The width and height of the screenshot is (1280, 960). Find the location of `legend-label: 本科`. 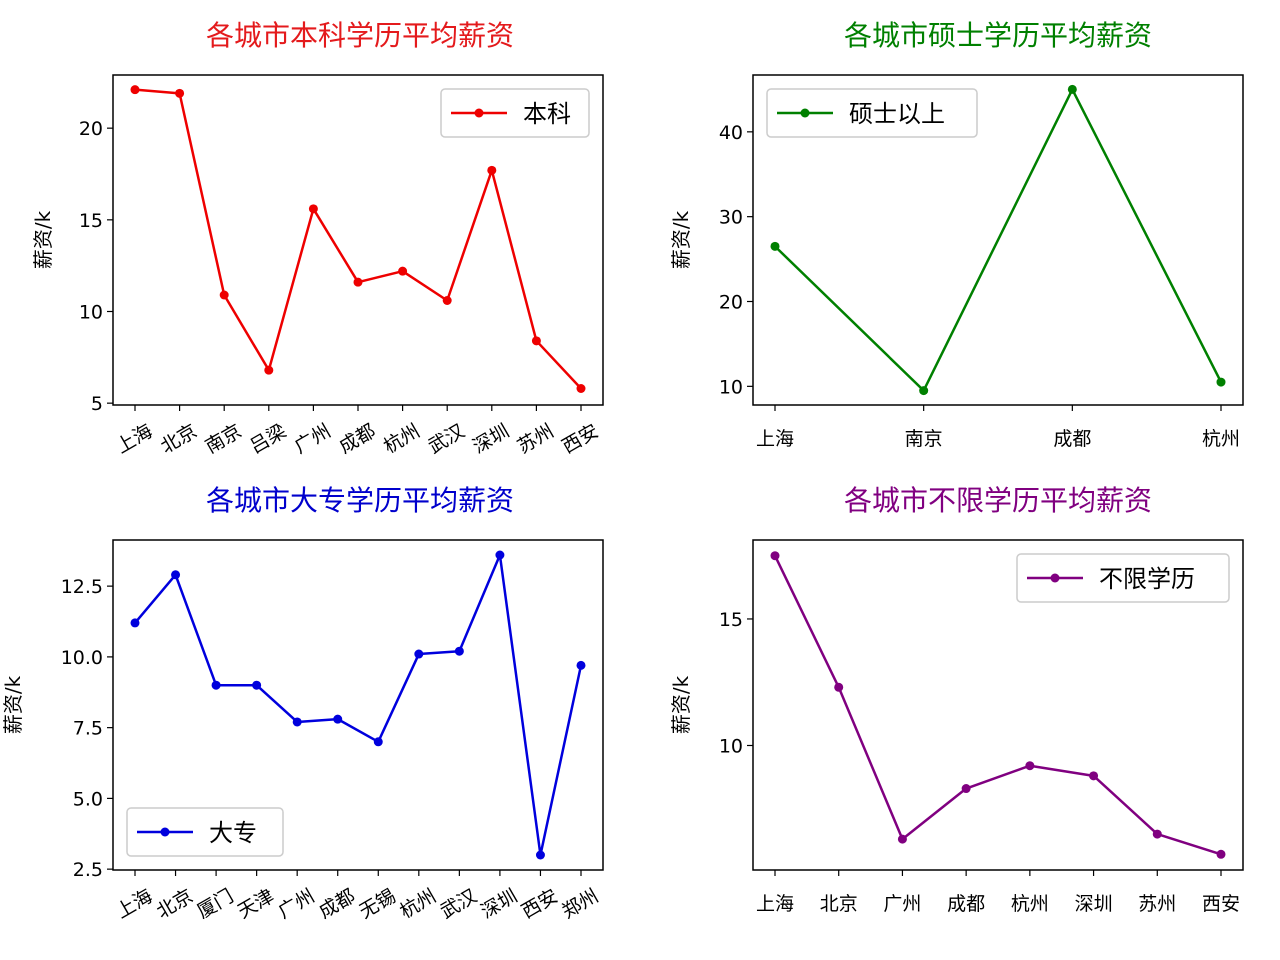

legend-label: 本科 is located at coordinates (547, 114).